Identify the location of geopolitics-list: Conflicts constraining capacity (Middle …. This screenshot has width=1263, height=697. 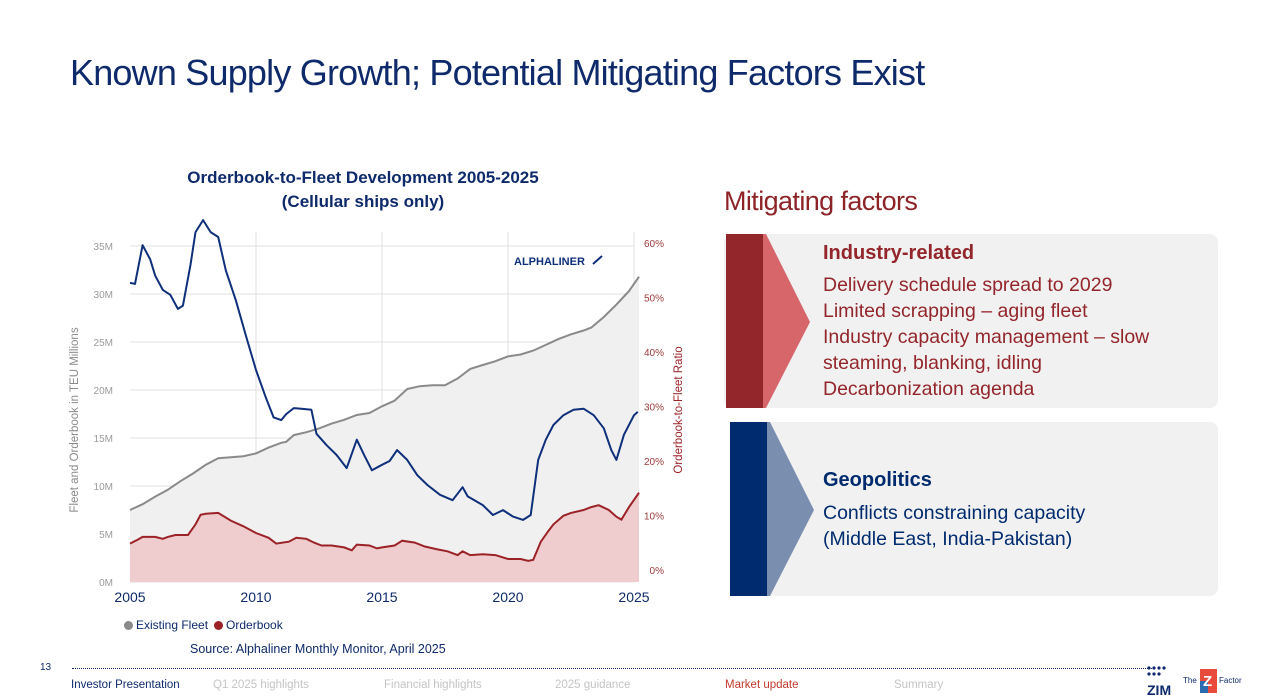
(954, 526).